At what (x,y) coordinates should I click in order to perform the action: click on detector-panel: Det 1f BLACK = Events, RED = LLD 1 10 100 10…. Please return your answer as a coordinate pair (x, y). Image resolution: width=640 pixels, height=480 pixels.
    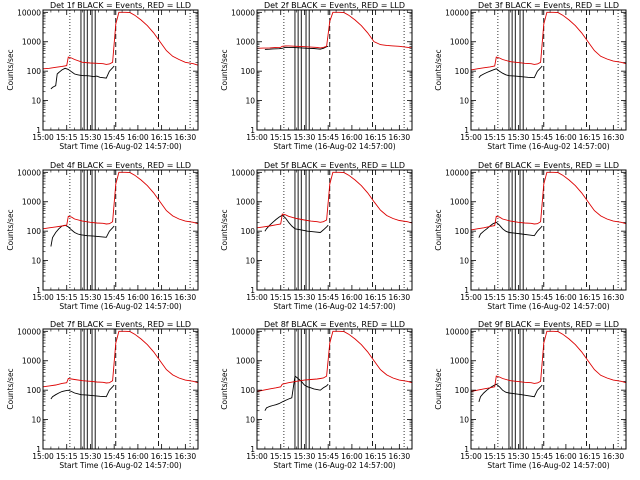
    Looking at the image, I should click on (102, 76).